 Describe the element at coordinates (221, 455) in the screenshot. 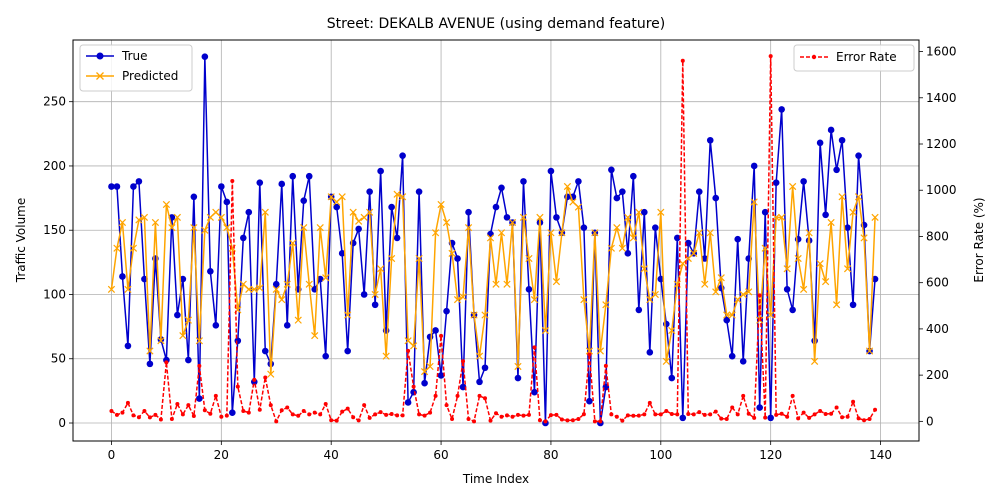

I see `x-tick-label: 20` at that location.